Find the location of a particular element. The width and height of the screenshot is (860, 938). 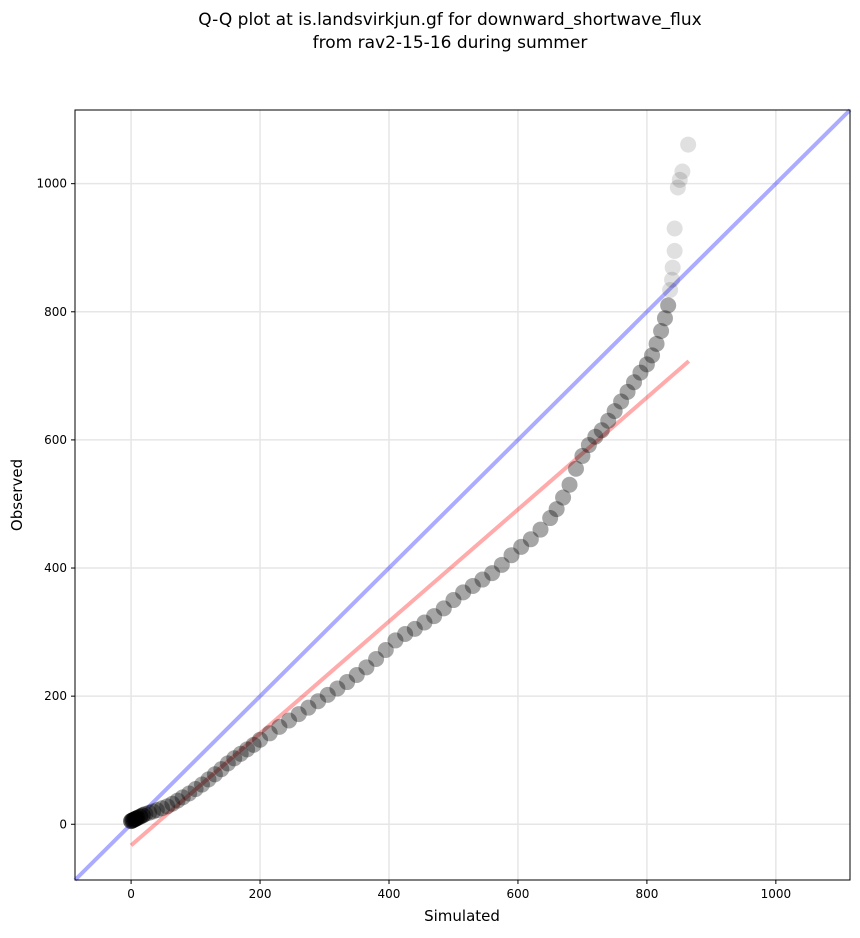

y-tick-label: 400 is located at coordinates (55, 568).